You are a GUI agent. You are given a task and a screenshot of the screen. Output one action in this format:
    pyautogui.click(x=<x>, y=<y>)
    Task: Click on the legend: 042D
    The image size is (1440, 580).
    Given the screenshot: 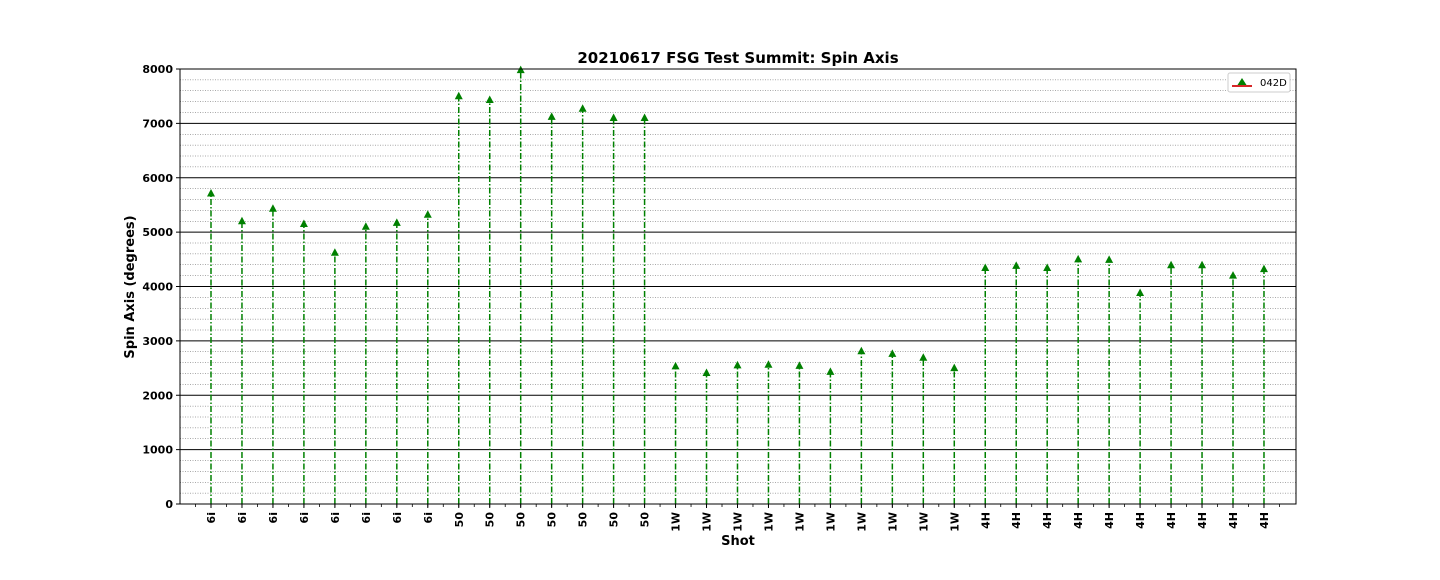 What is the action you would take?
    pyautogui.click(x=1259, y=82)
    